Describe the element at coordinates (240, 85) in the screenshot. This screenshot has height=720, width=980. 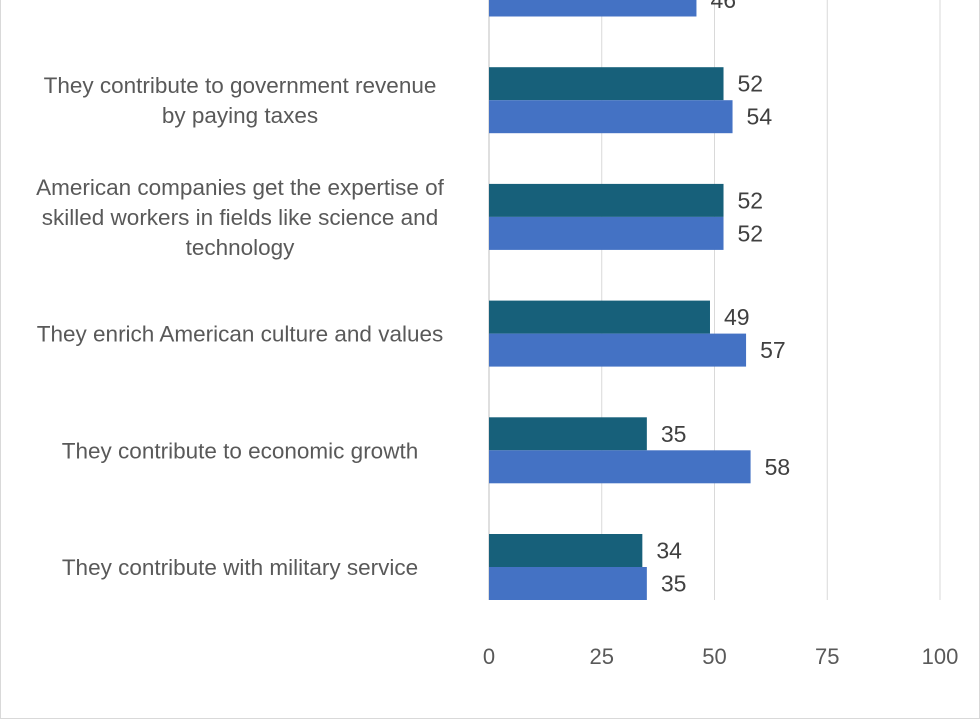
I see `category-label: They contribute to government revenue` at that location.